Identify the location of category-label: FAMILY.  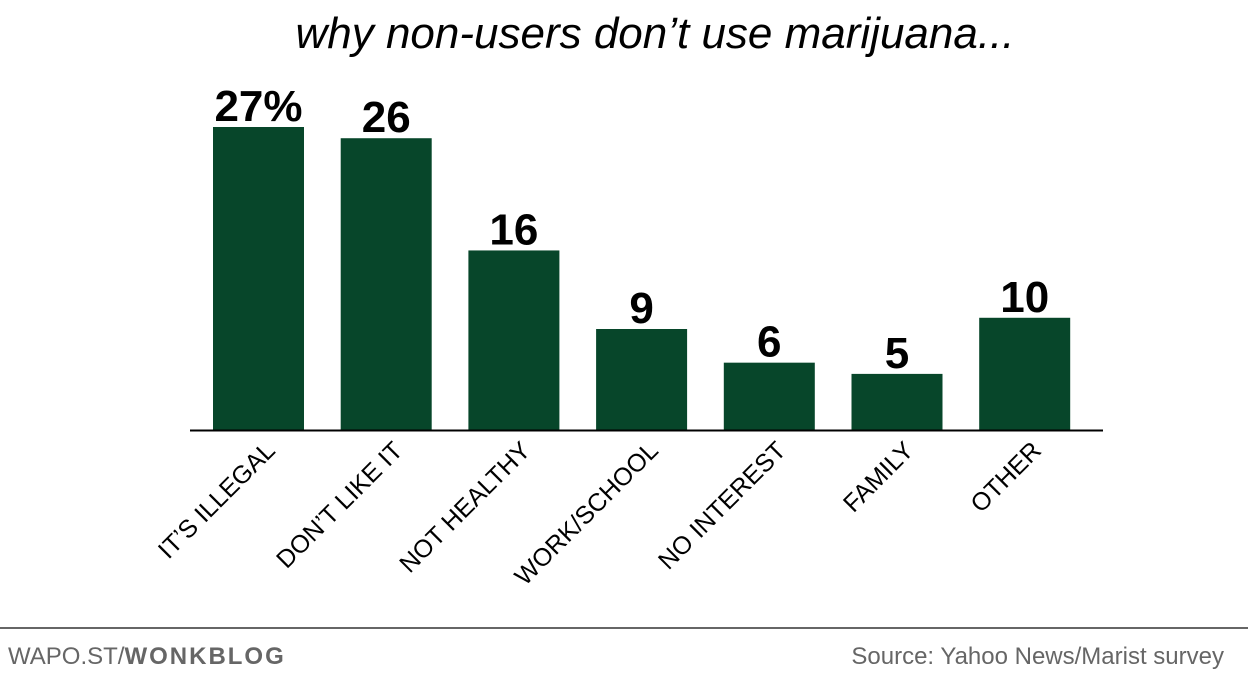
(879, 477).